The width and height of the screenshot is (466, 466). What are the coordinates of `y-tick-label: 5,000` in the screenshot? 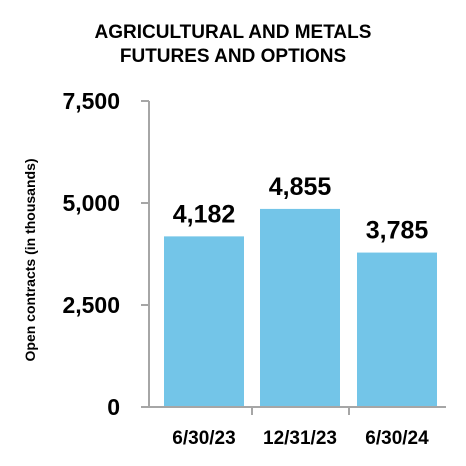 It's located at (91, 203).